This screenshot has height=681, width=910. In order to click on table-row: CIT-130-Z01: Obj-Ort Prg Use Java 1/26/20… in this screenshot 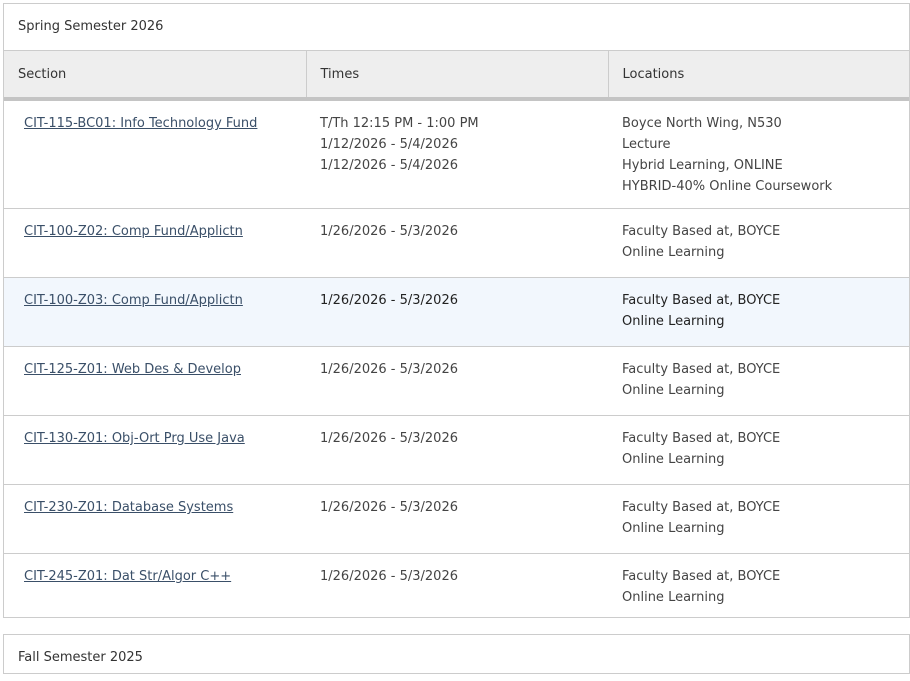, I will do `click(456, 450)`.